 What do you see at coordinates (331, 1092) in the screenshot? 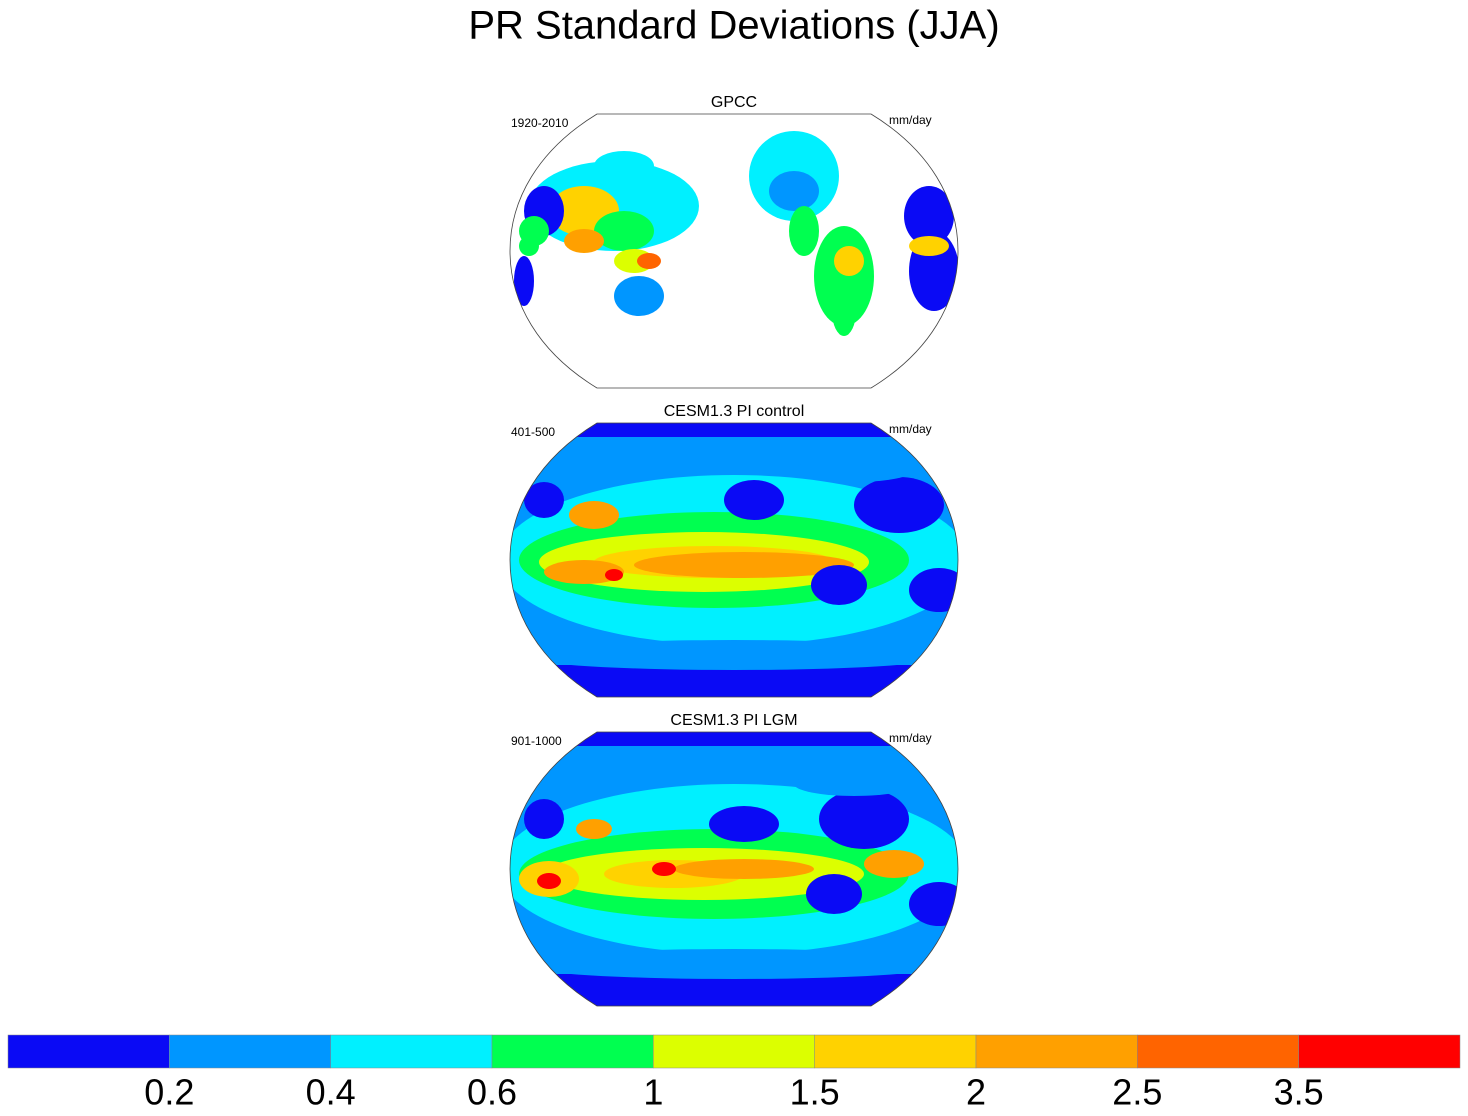
I see `colorbar-label: 0.4` at bounding box center [331, 1092].